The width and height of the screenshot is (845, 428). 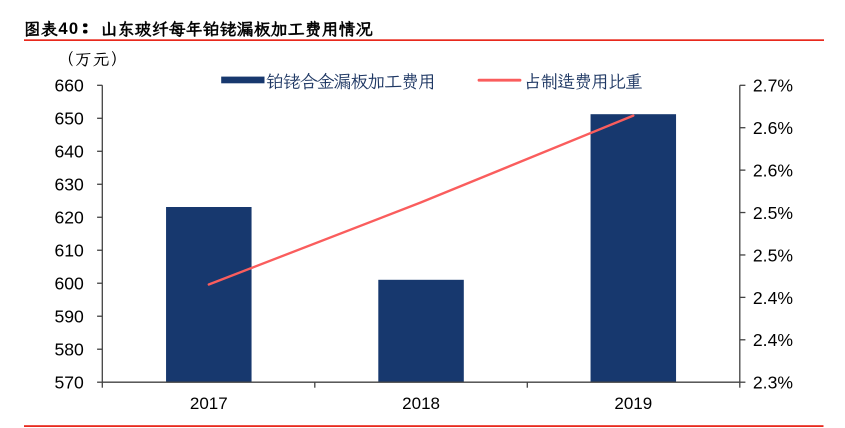 I want to click on svg-text: 610, so click(x=69, y=251).